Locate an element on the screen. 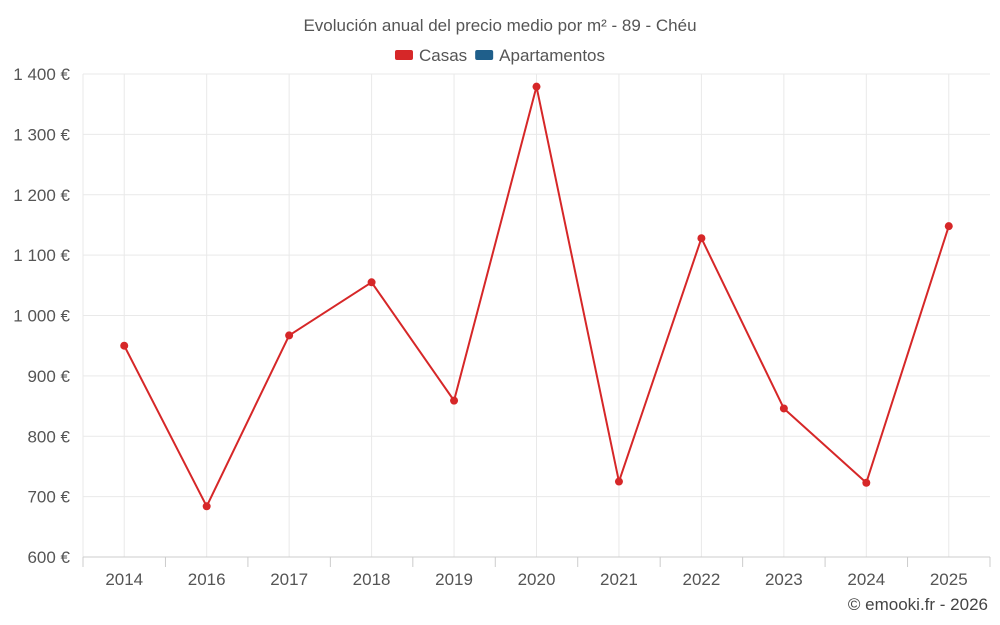  y-tick-label: 1 200 € is located at coordinates (41, 195).